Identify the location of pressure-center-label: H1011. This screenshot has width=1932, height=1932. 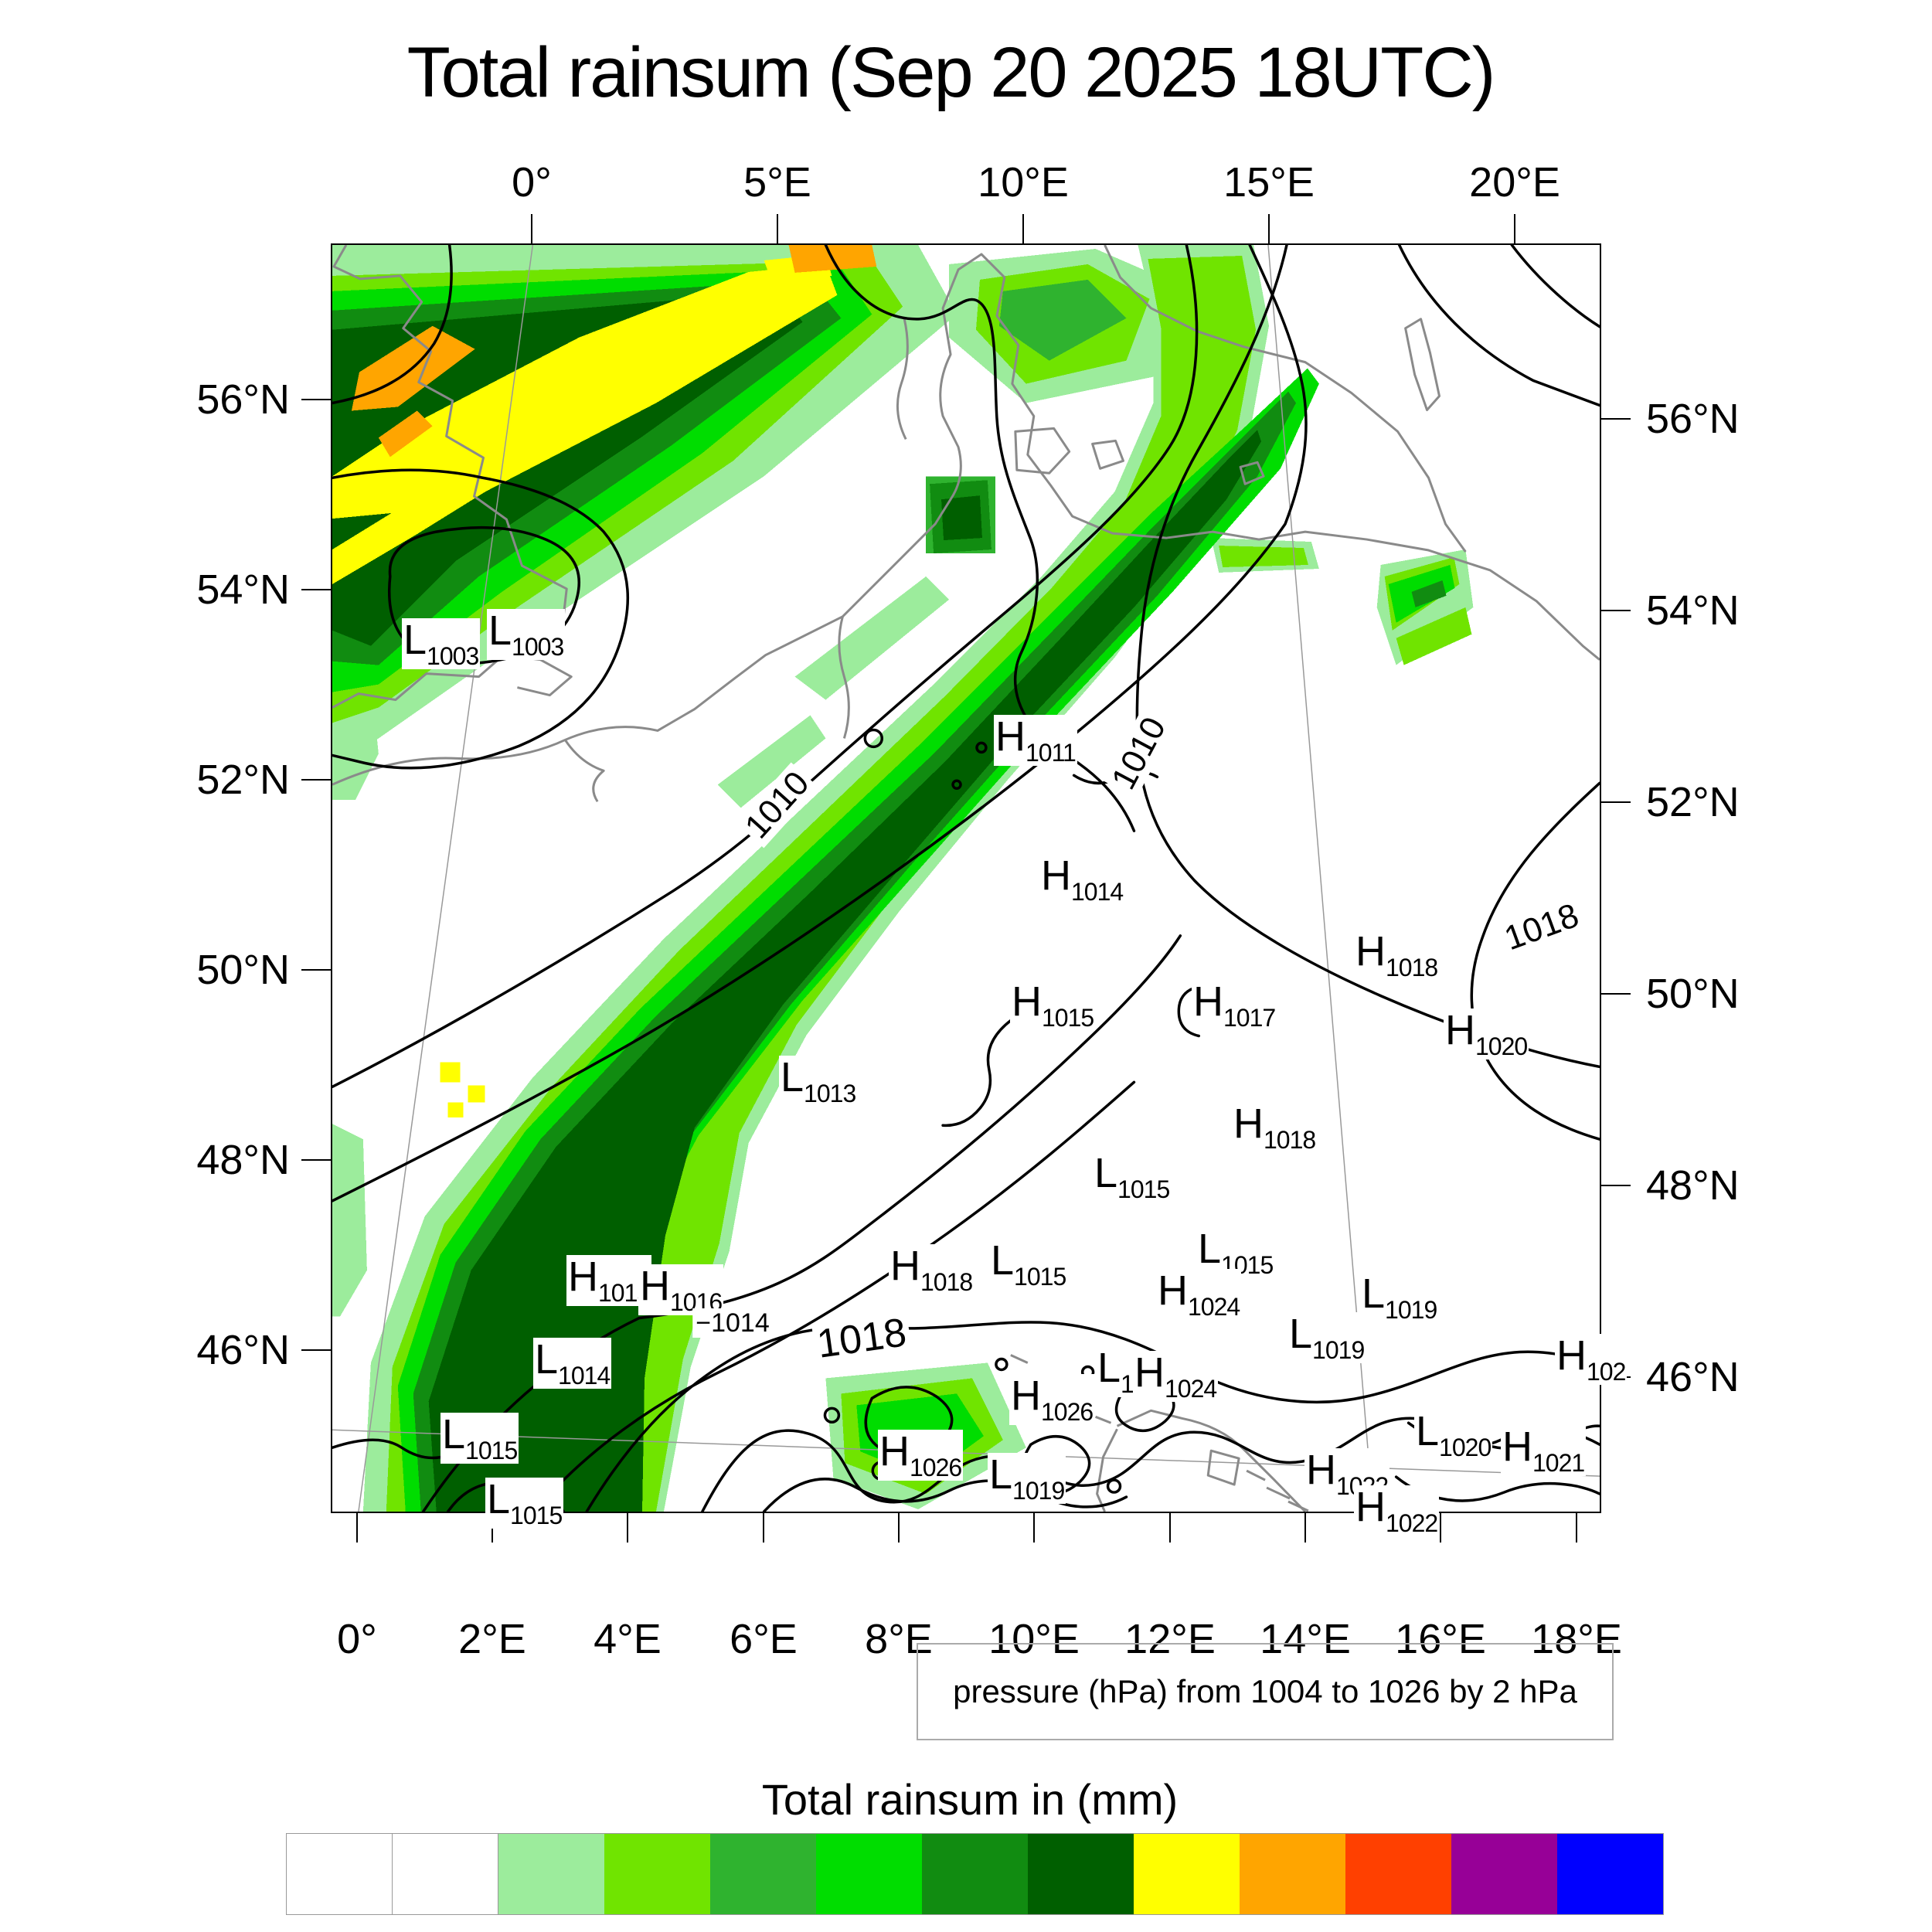
(1035, 741).